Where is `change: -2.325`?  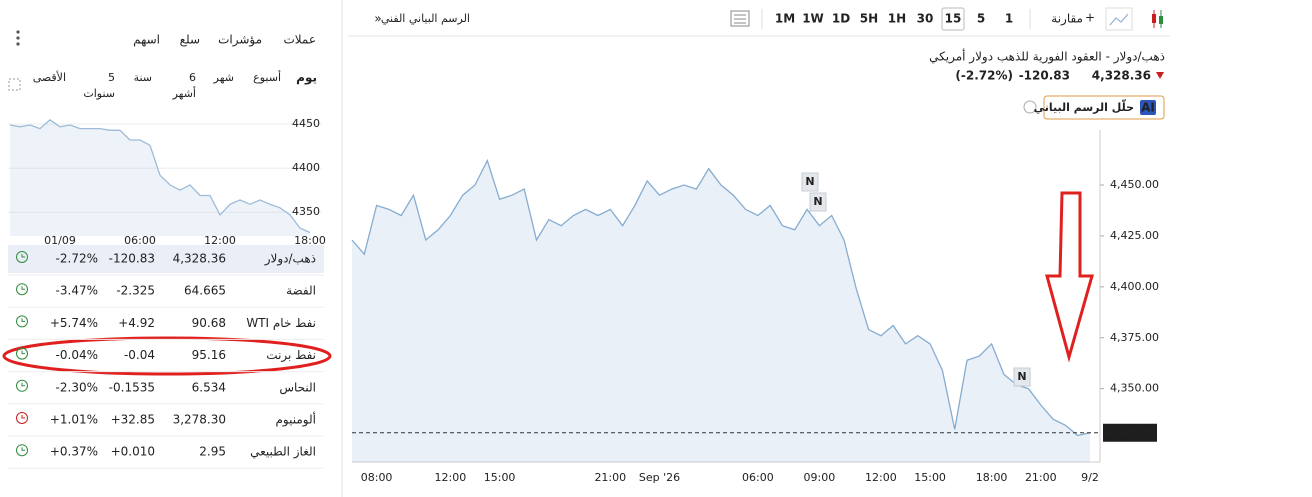 change: -2.325 is located at coordinates (135, 291).